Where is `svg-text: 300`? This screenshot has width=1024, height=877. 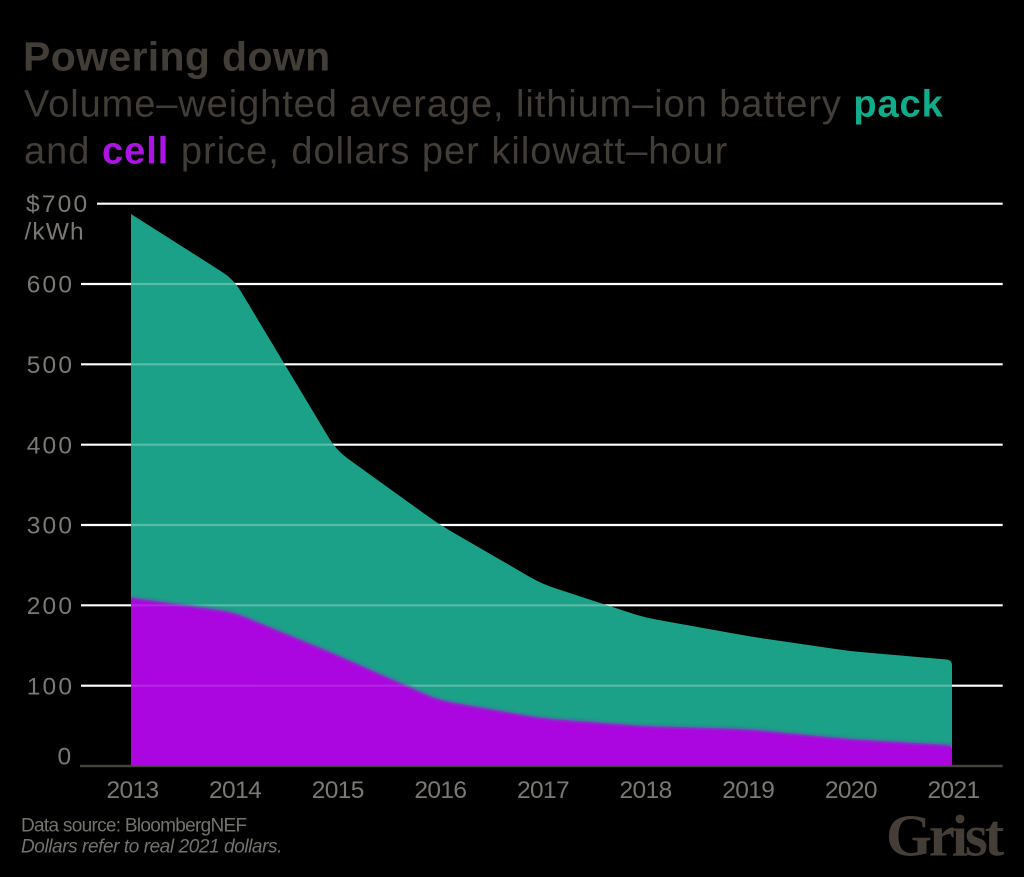
svg-text: 300 is located at coordinates (50, 526).